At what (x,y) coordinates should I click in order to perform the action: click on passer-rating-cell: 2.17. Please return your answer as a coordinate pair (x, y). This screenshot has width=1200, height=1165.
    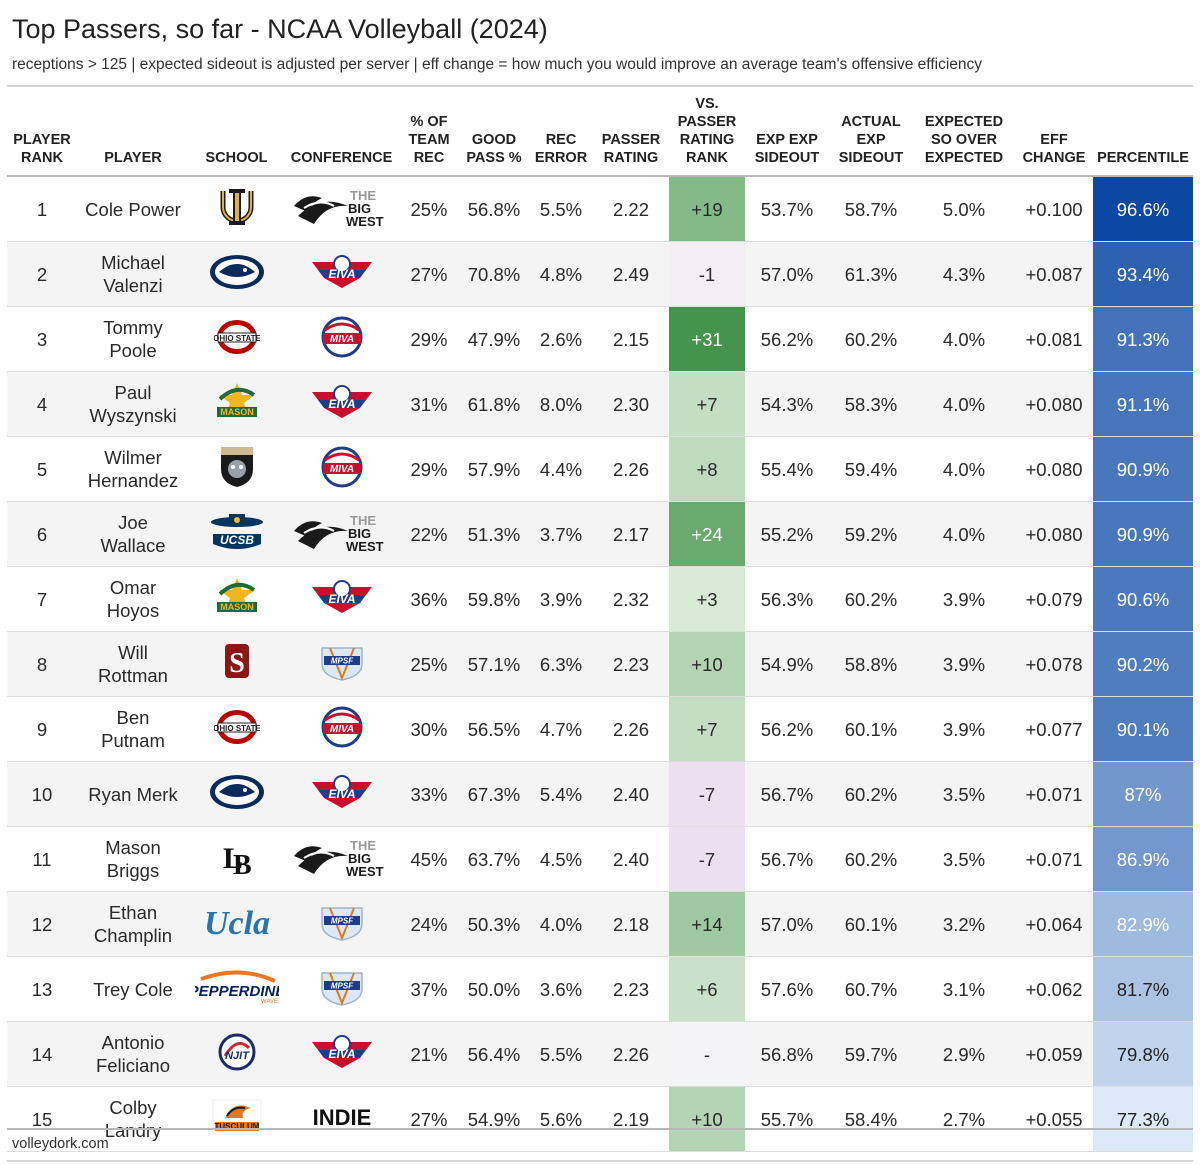
    Looking at the image, I should click on (631, 534).